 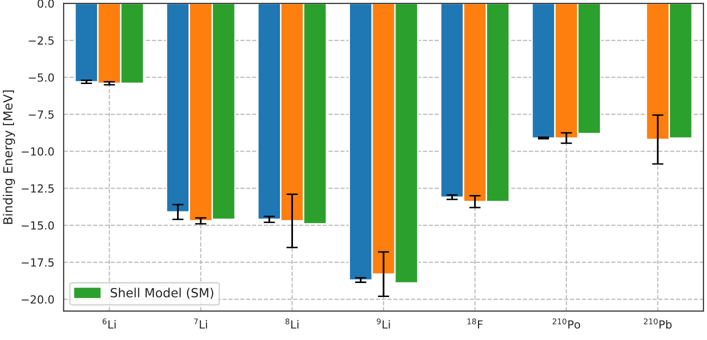 What do you see at coordinates (41, 114) in the screenshot?
I see `y-tick-label: −7.5` at bounding box center [41, 114].